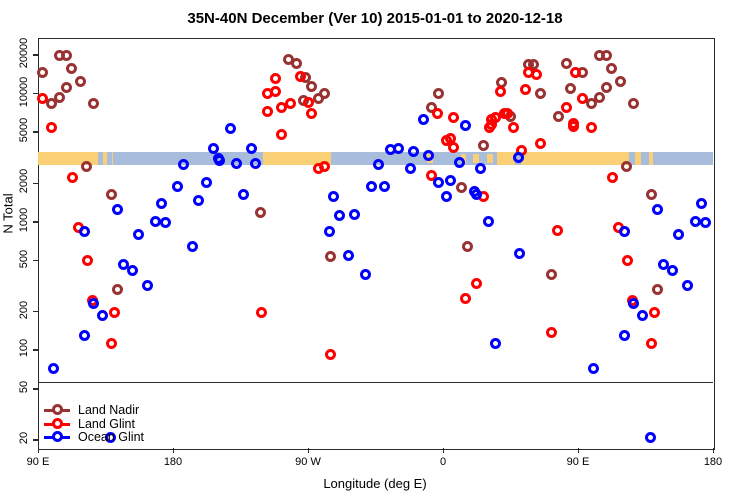 The width and height of the screenshot is (750, 500). I want to click on legend-row: Land Nadir, so click(119, 410).